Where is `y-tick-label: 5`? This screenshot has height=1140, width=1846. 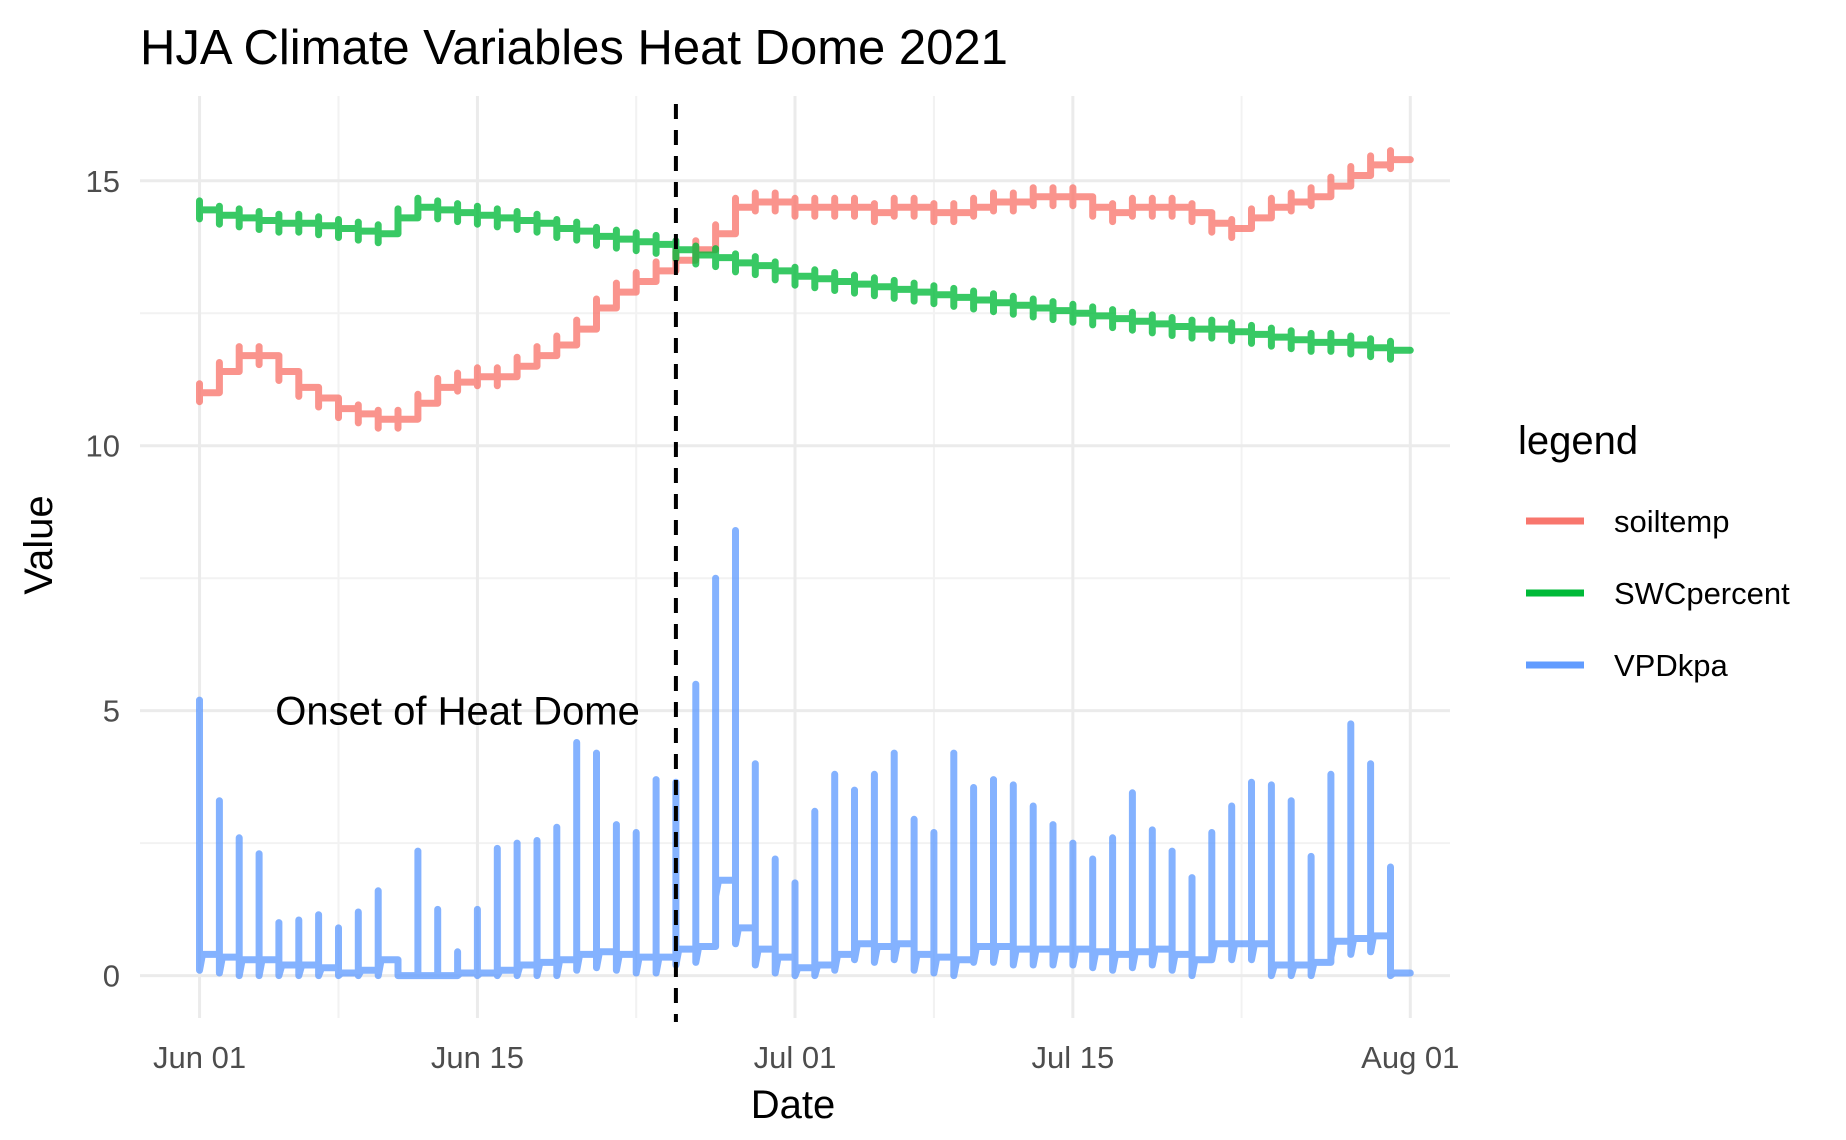
y-tick-label: 5 is located at coordinates (111, 711).